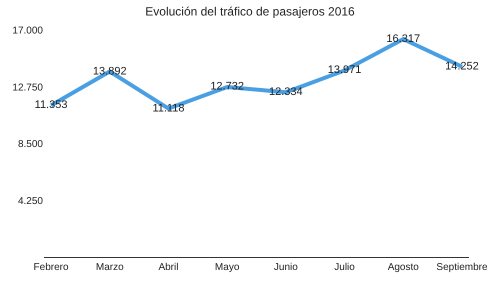  What do you see at coordinates (51, 105) in the screenshot?
I see `data-label: 11.353` at bounding box center [51, 105].